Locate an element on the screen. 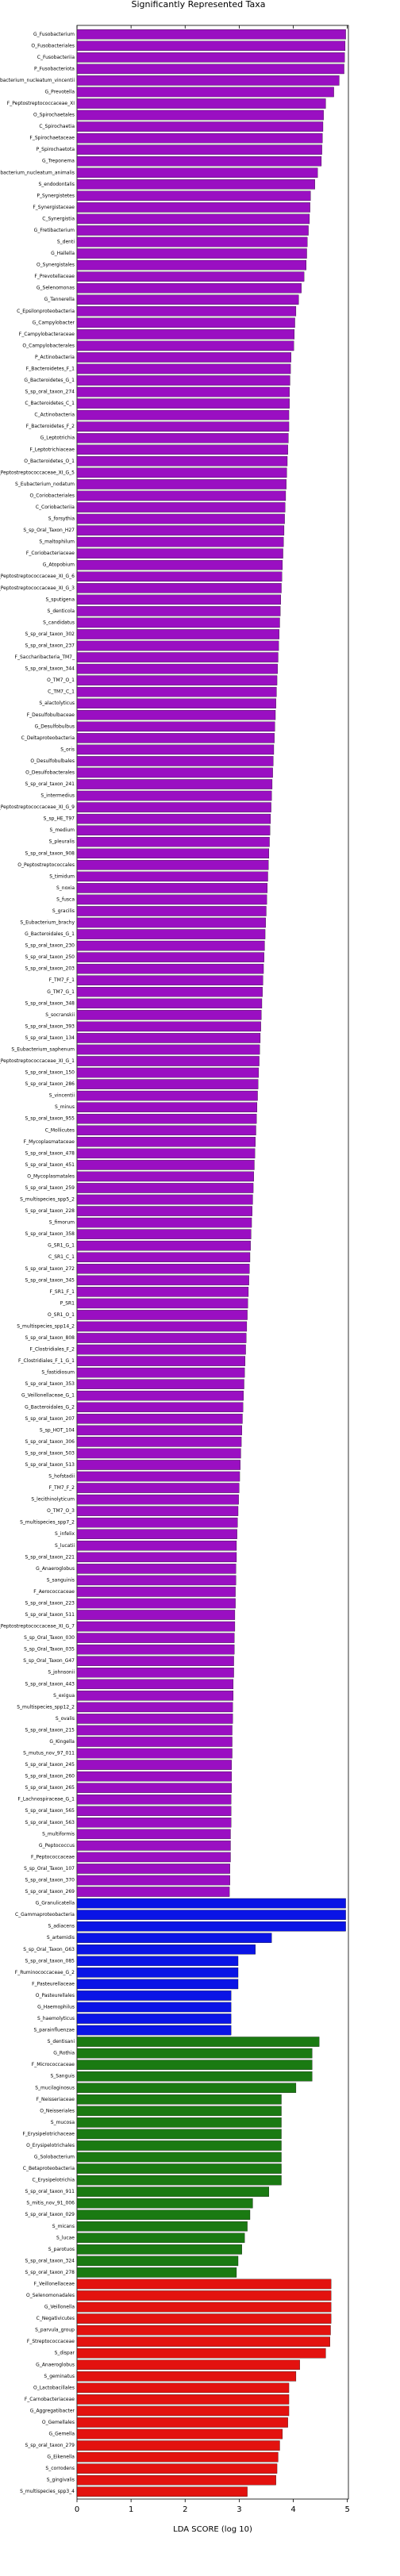 The image size is (400, 2576). bar-label: S_gracilis is located at coordinates (63, 911).